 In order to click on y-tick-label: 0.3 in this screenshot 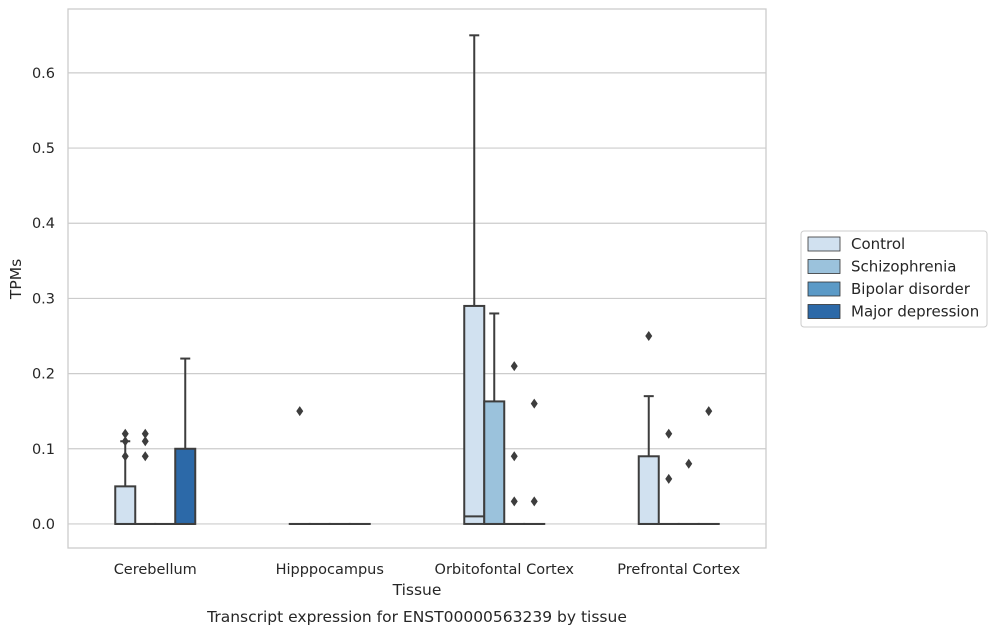, I will do `click(43, 299)`.